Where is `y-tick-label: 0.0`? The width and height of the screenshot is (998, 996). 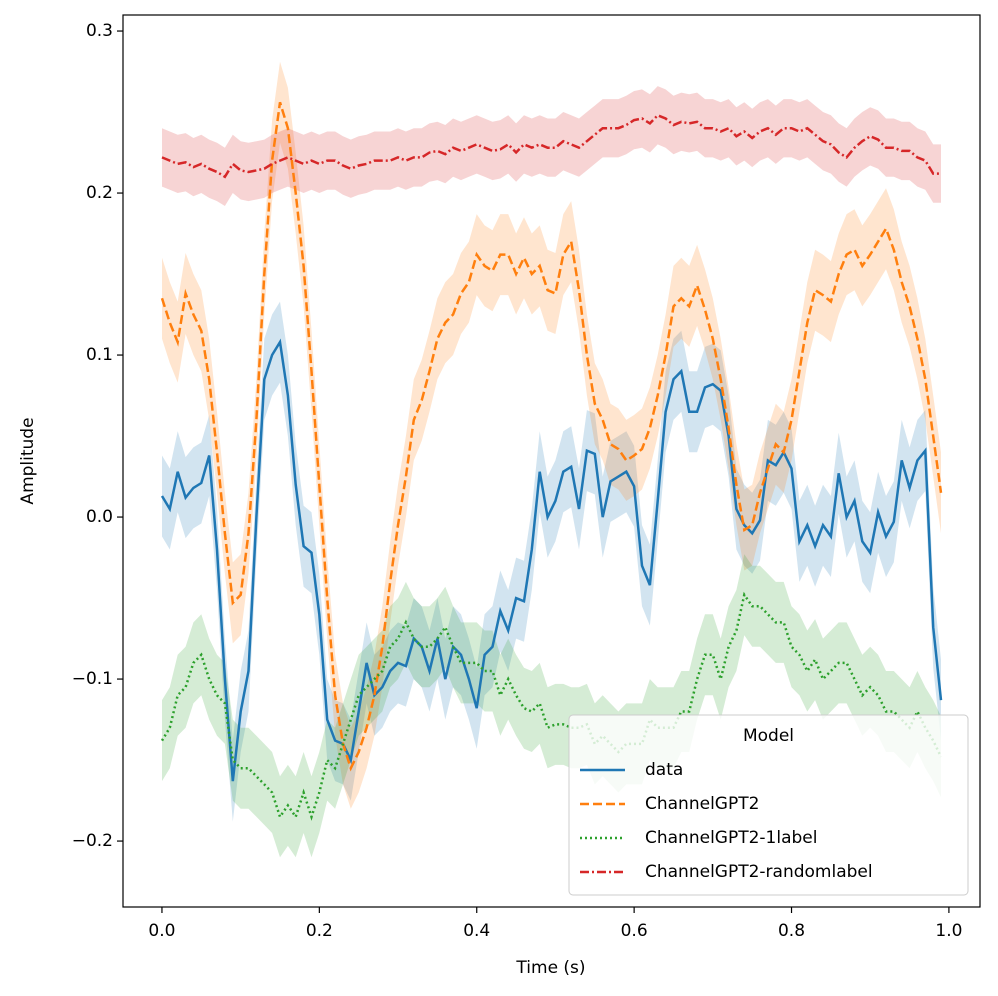 y-tick-label: 0.0 is located at coordinates (99, 517).